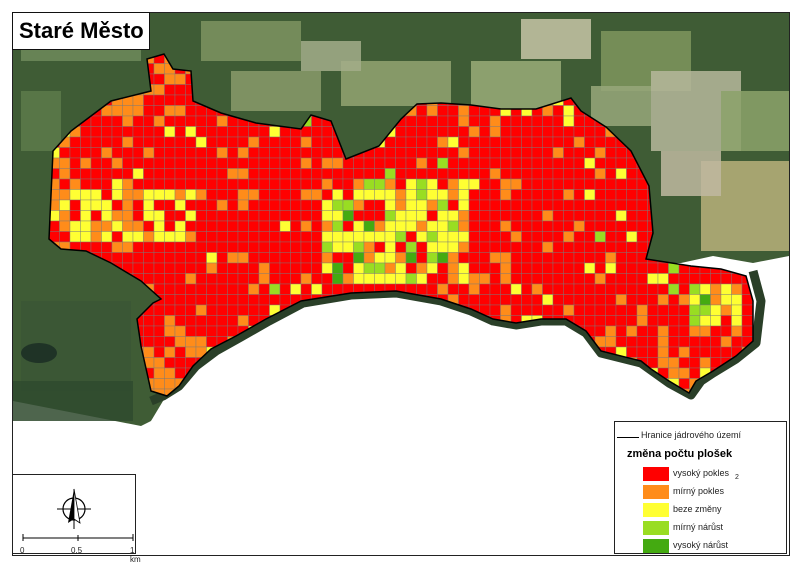 Image resolution: width=800 pixels, height=566 pixels. What do you see at coordinates (78, 537) in the screenshot?
I see `scale-bar` at bounding box center [78, 537].